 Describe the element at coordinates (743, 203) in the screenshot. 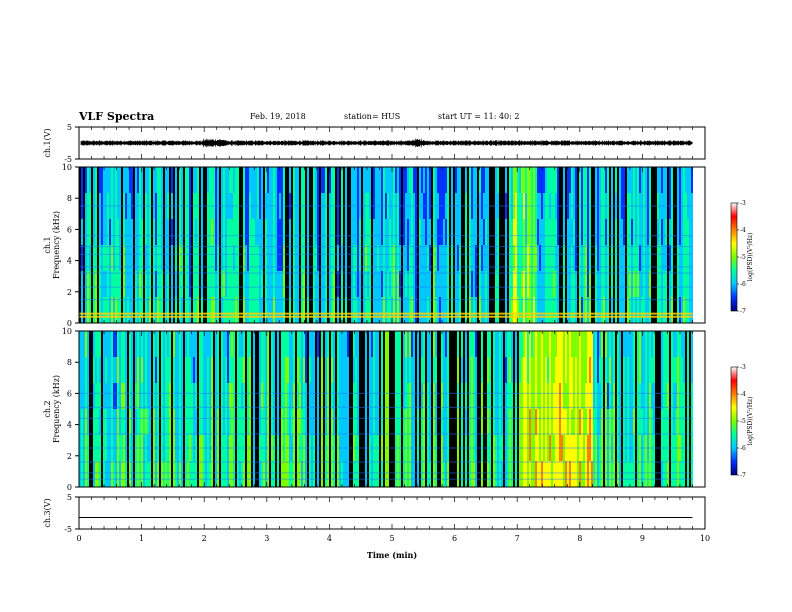

I see `colorbar-tick-label: -3` at that location.